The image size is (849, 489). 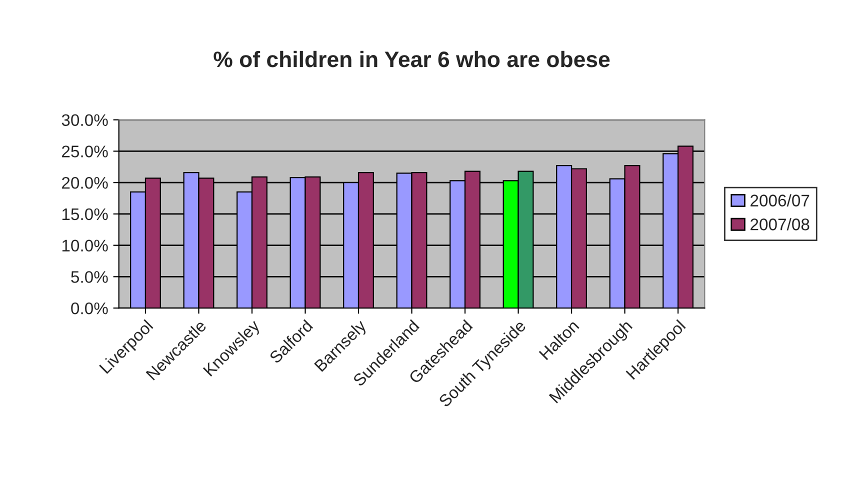 I want to click on chart-title: % of children in Year 6 who are obese, so click(x=412, y=59).